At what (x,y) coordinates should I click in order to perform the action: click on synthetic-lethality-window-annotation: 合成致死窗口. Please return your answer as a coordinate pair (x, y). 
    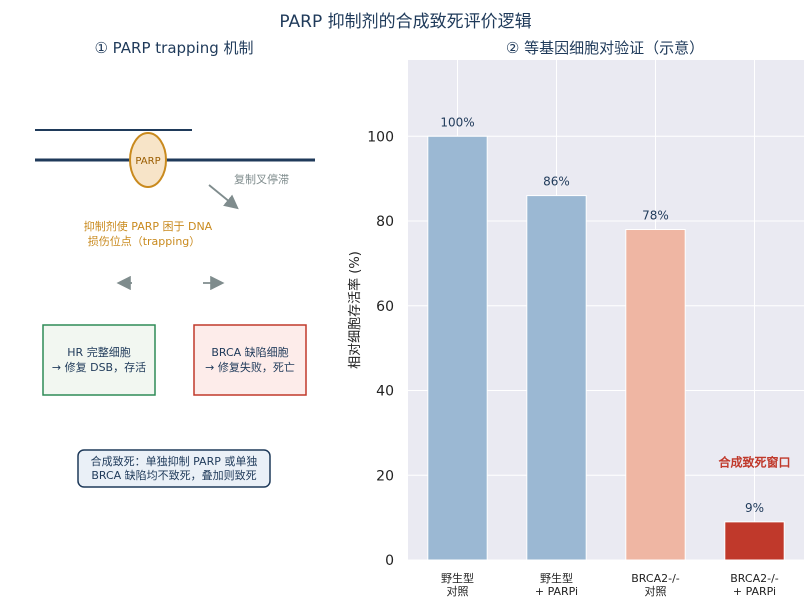
    Looking at the image, I should click on (754, 462).